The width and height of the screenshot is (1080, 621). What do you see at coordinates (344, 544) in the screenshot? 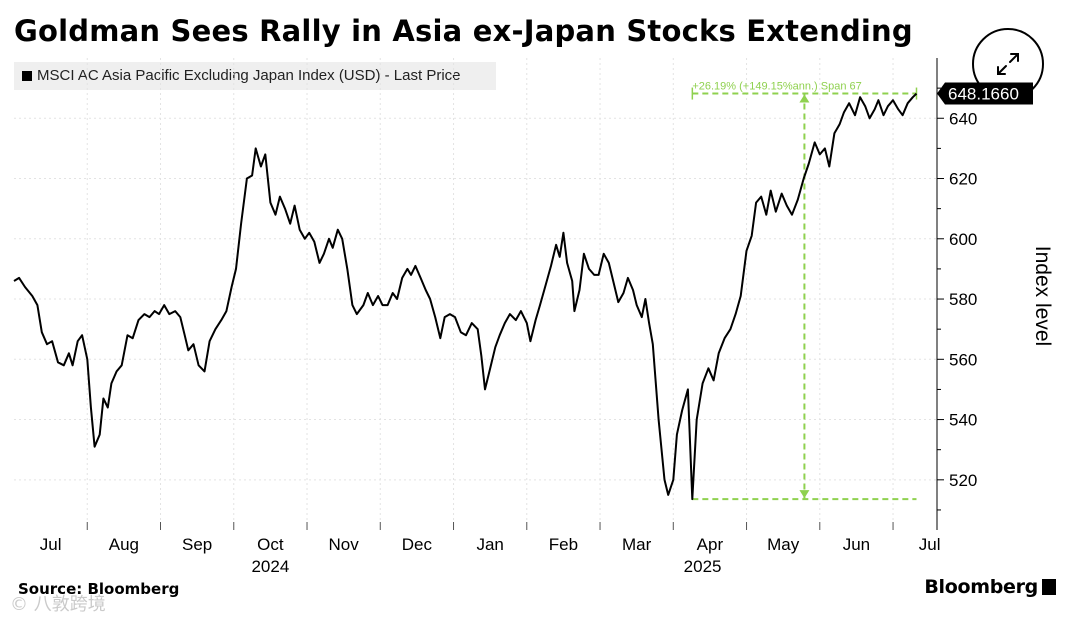
I see `x-tick-label: Nov` at bounding box center [344, 544].